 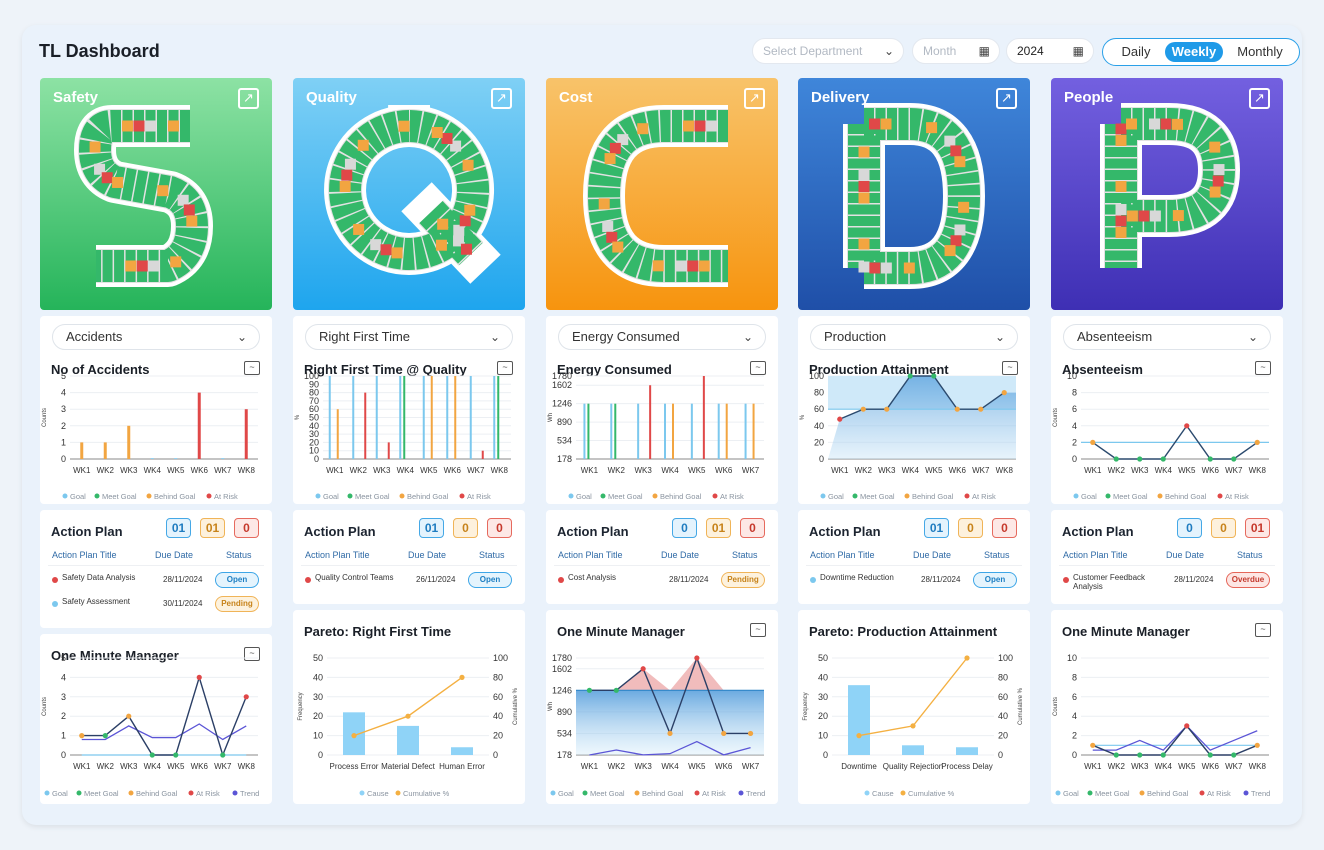 I want to click on area-fill, so click(x=922, y=417).